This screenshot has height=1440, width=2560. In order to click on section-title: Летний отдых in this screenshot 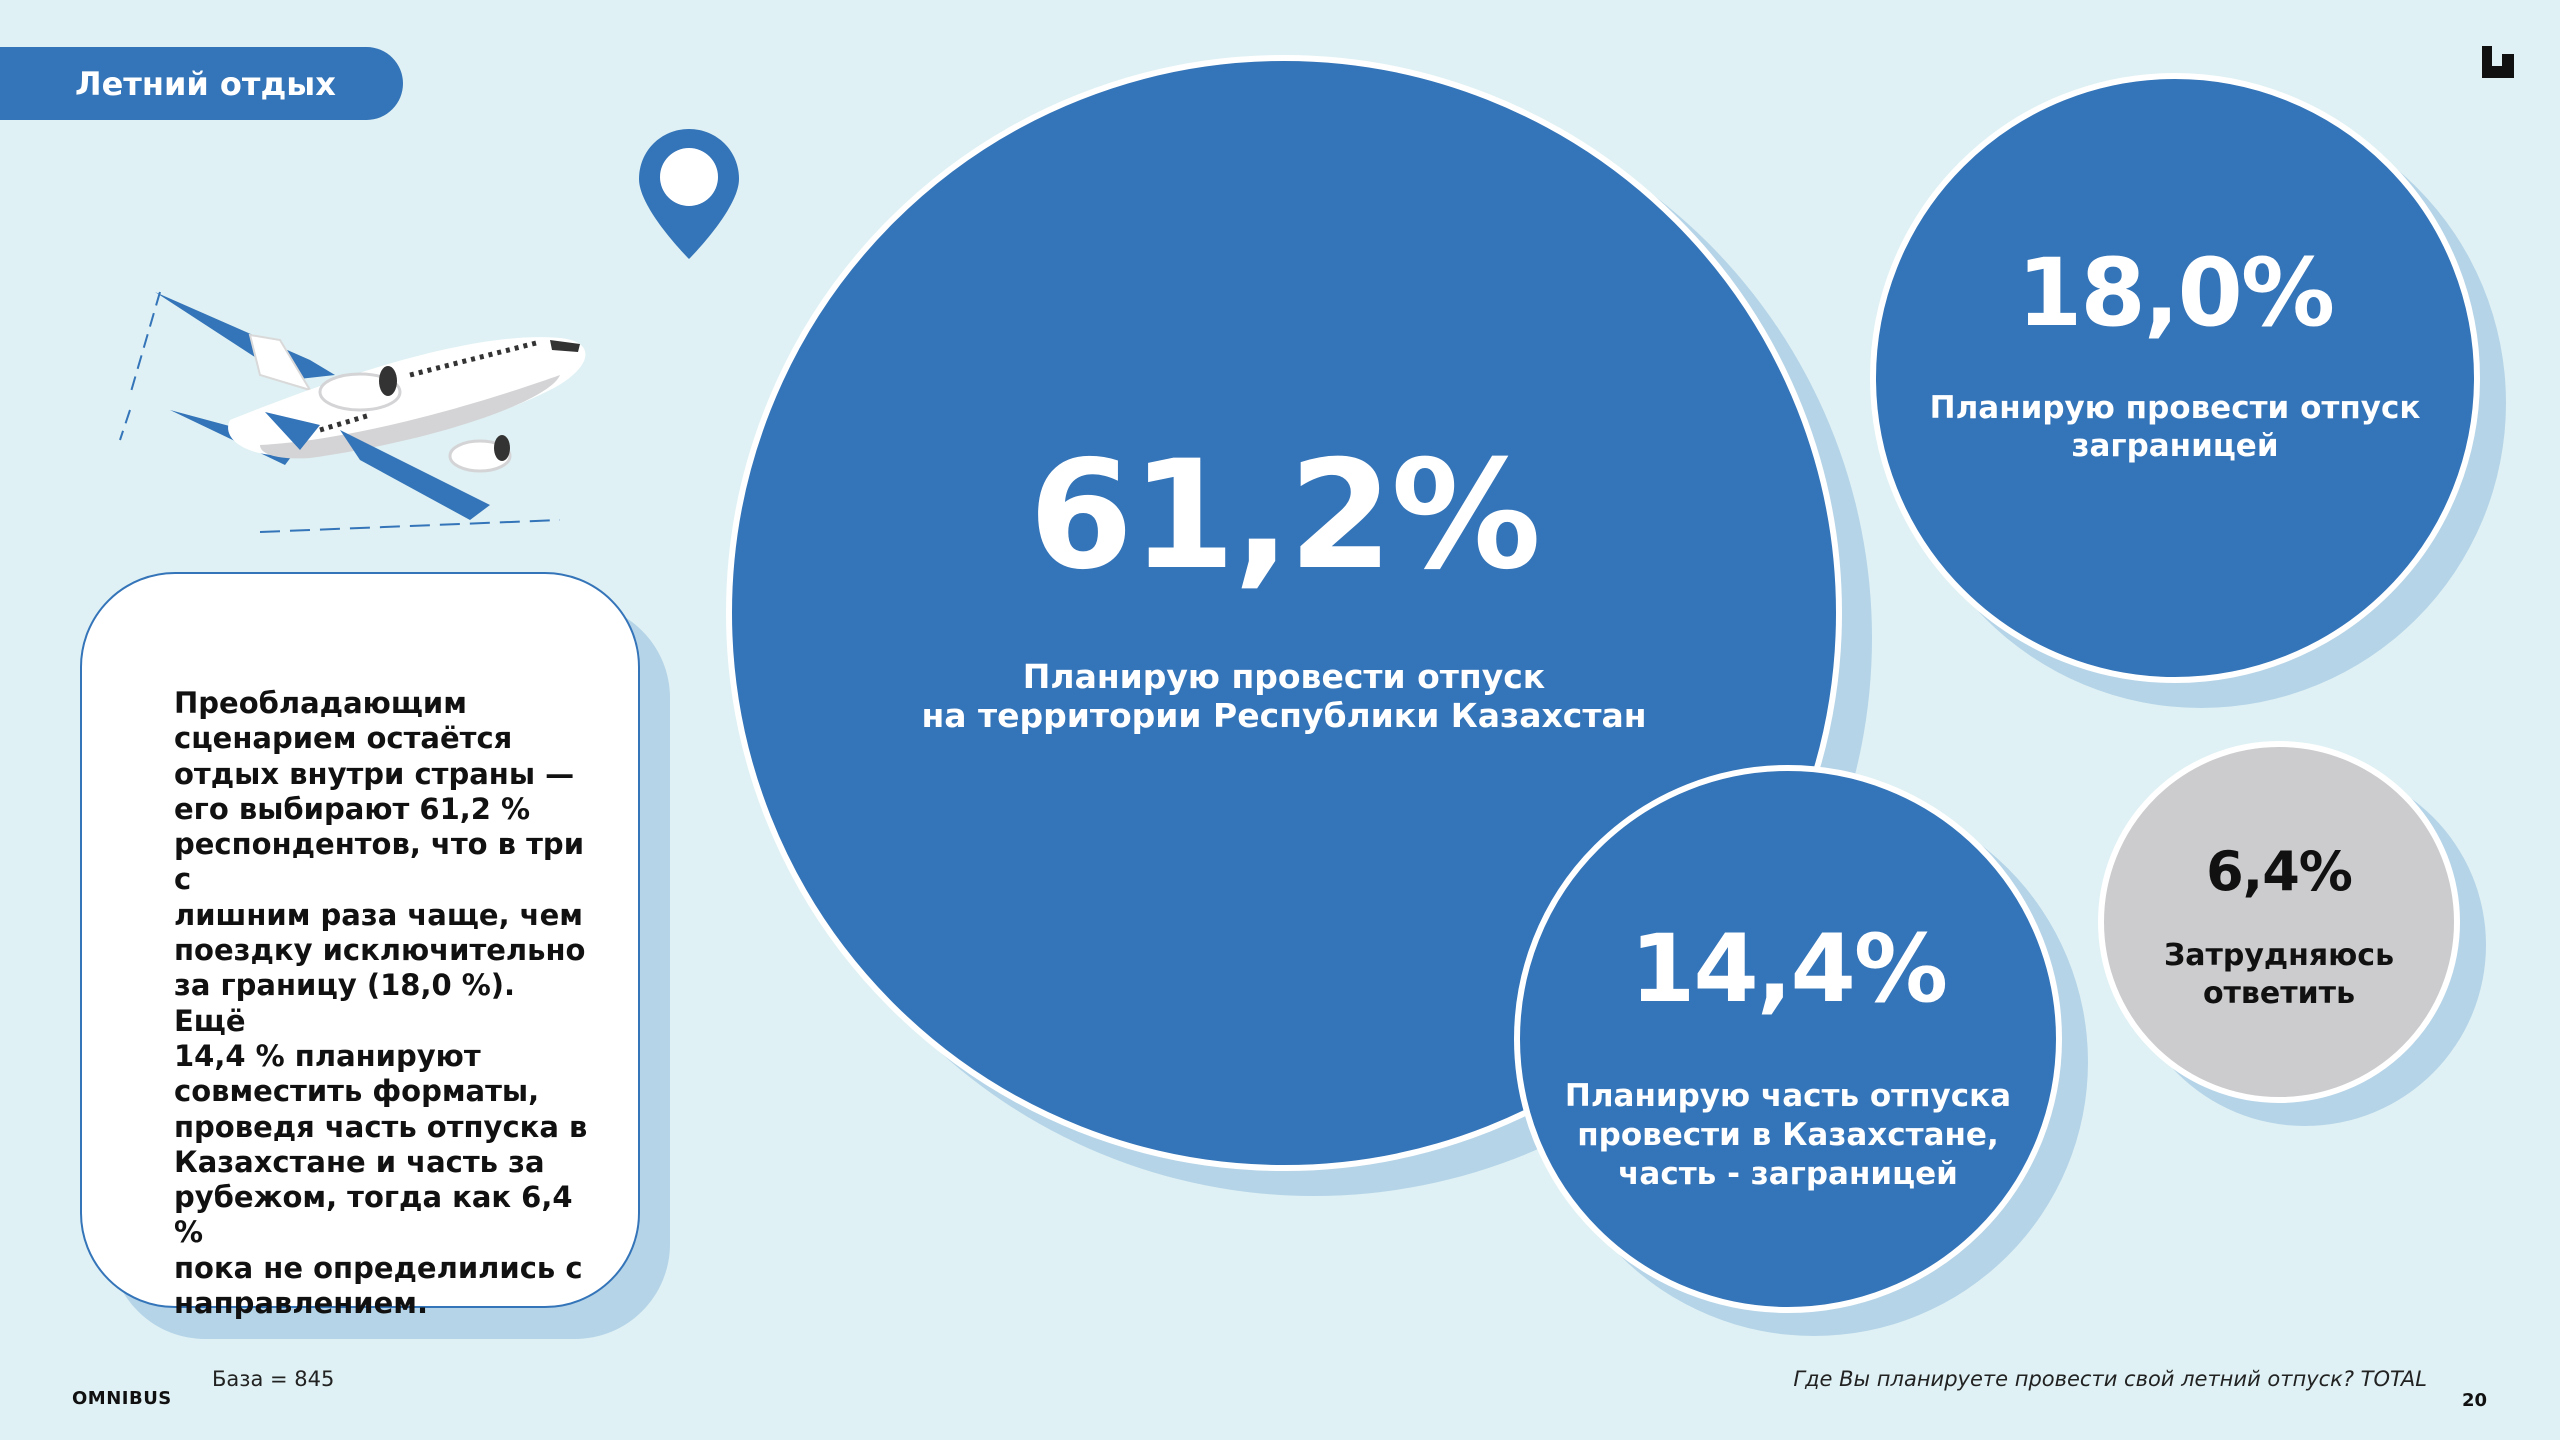, I will do `click(201, 83)`.